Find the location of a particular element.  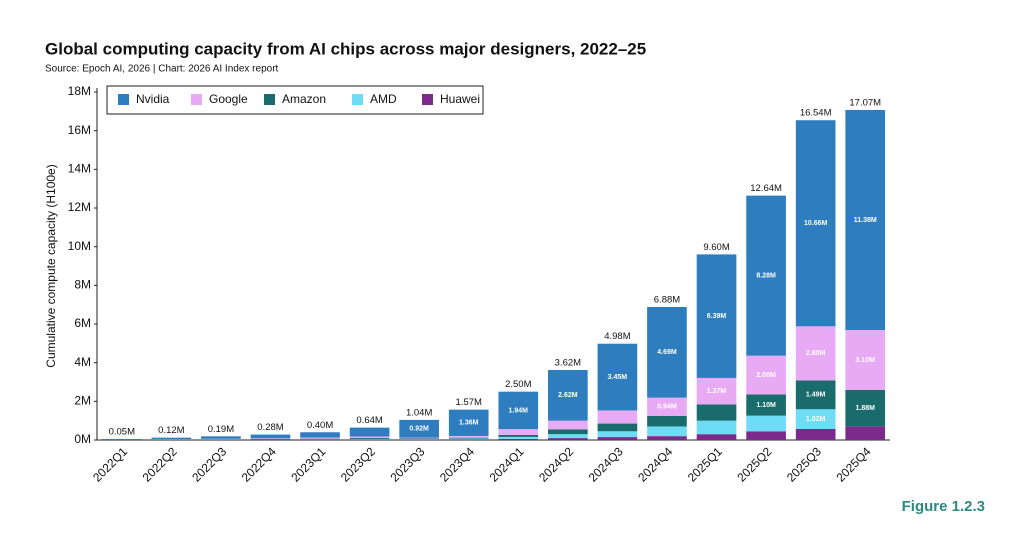

y-axis-label: Cumulative compute capacity (H100e) is located at coordinates (51, 265).